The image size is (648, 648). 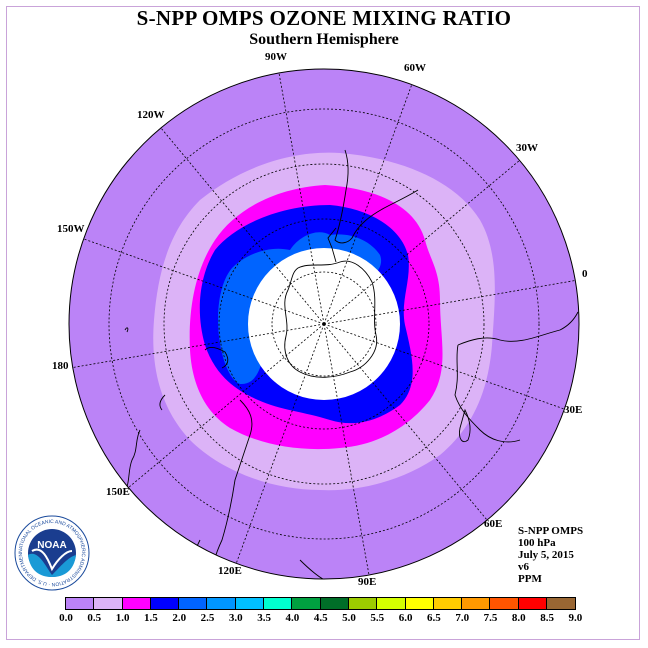 I want to click on info-units: PPM, so click(x=530, y=579).